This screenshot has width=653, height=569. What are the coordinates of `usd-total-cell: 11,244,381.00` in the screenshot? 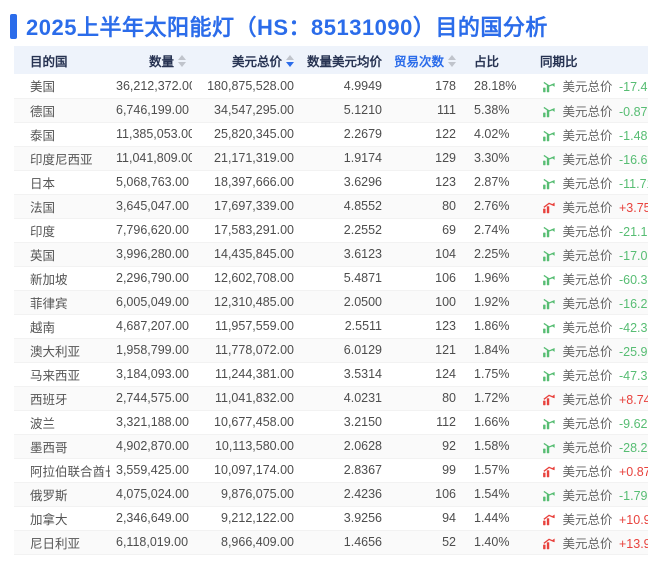 It's located at (246, 374).